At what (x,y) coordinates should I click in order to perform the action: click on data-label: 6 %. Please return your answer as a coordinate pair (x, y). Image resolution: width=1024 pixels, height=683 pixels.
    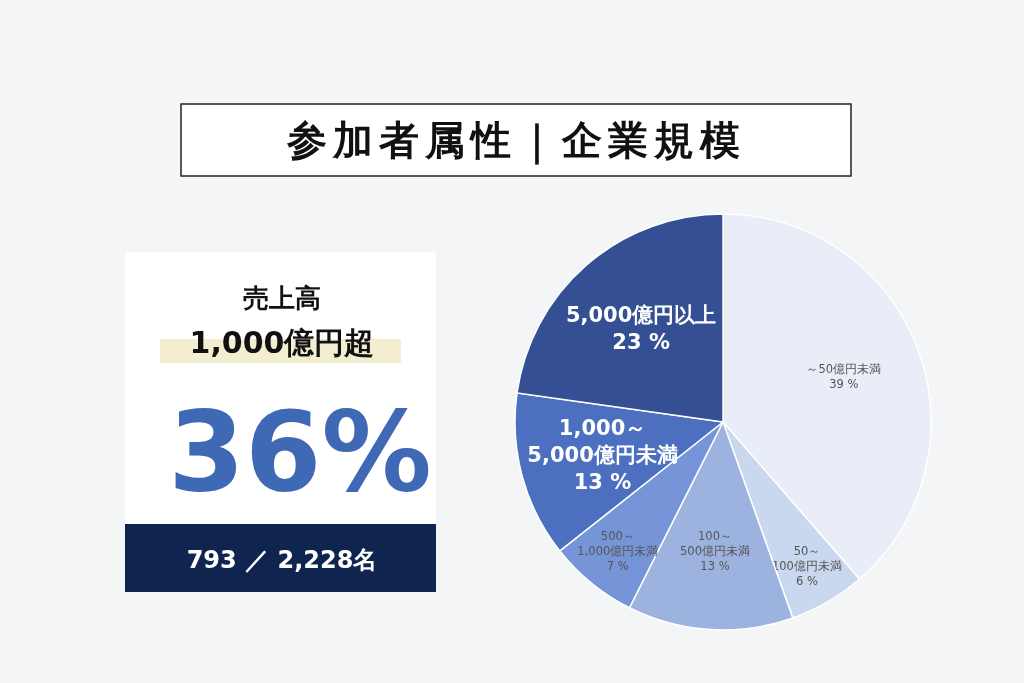
    Looking at the image, I should click on (806, 580).